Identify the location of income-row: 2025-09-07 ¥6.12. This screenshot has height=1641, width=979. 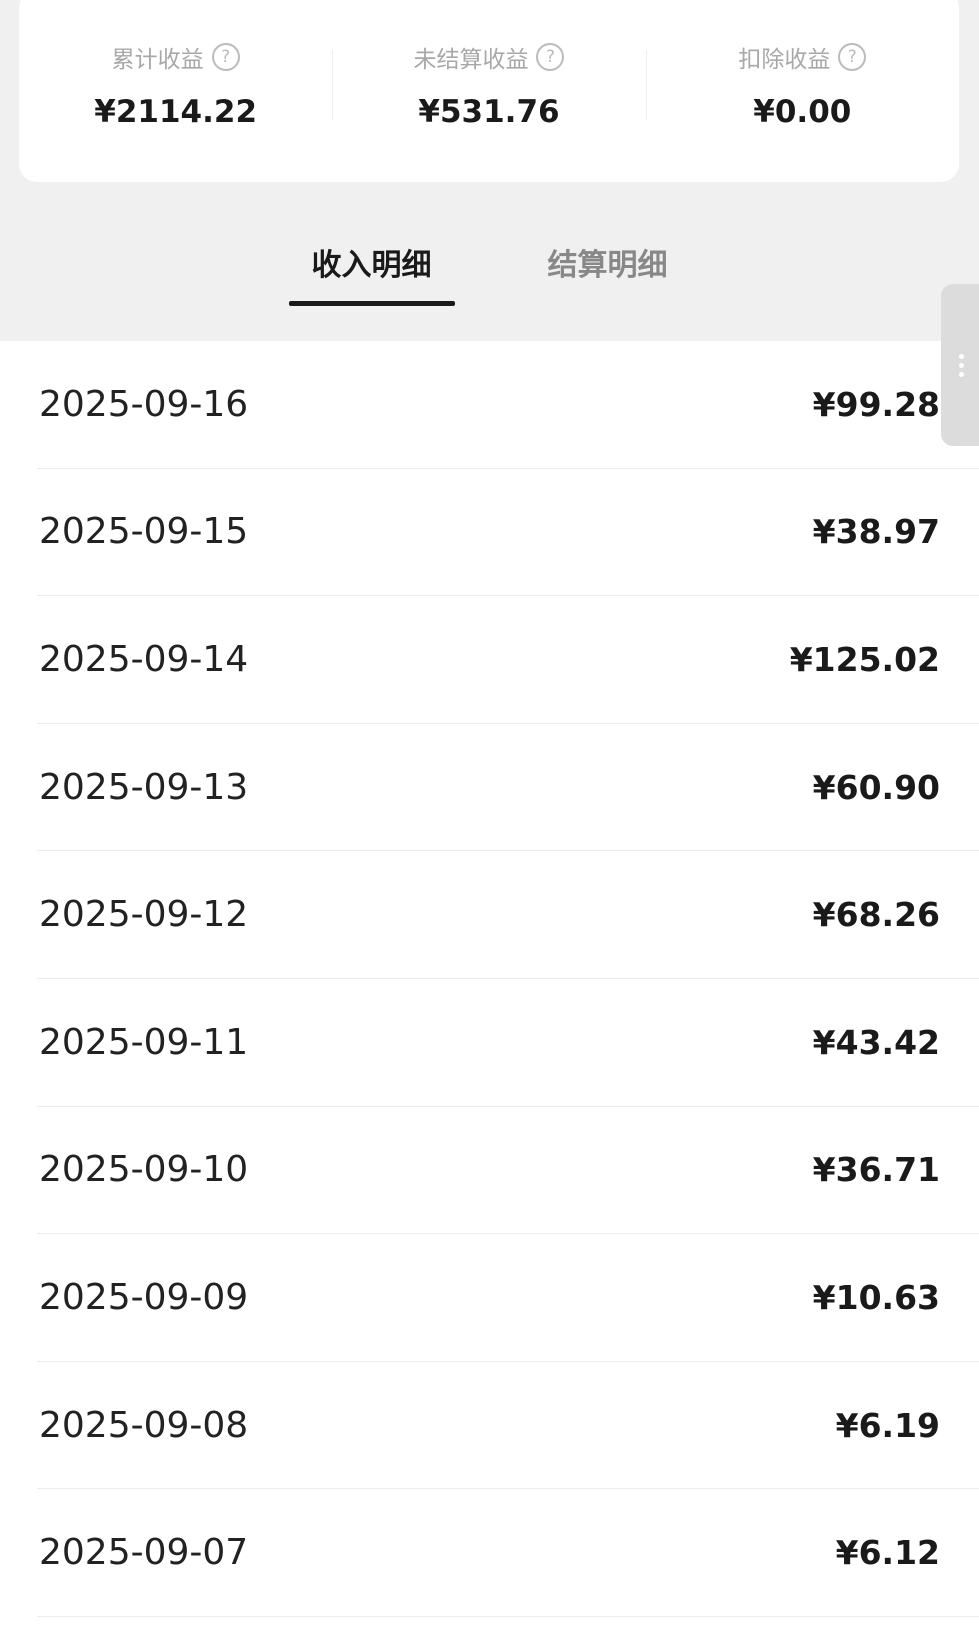
(508, 1553).